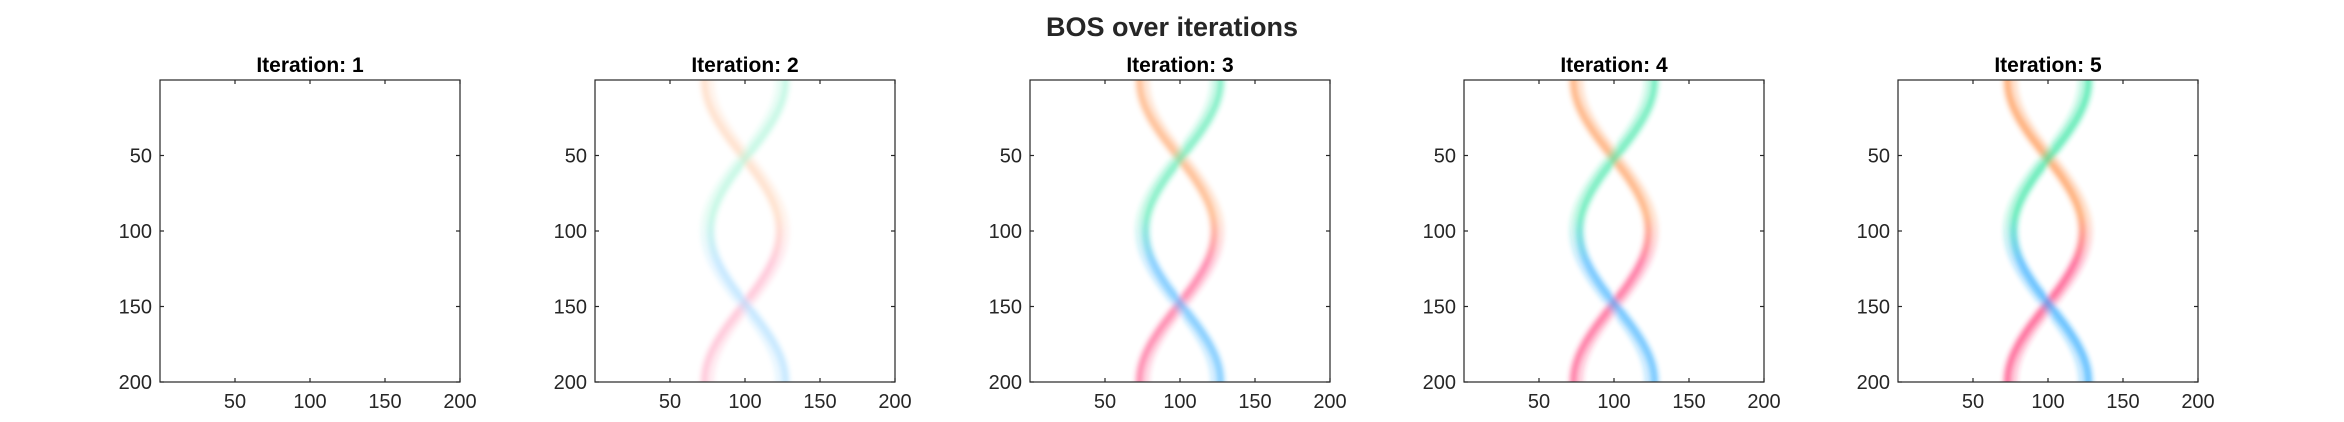 The height and width of the screenshot is (422, 2344). I want to click on subplot-4: Iteration: 4 50 100 150 200 50 100 150 200, so click(1602, 233).